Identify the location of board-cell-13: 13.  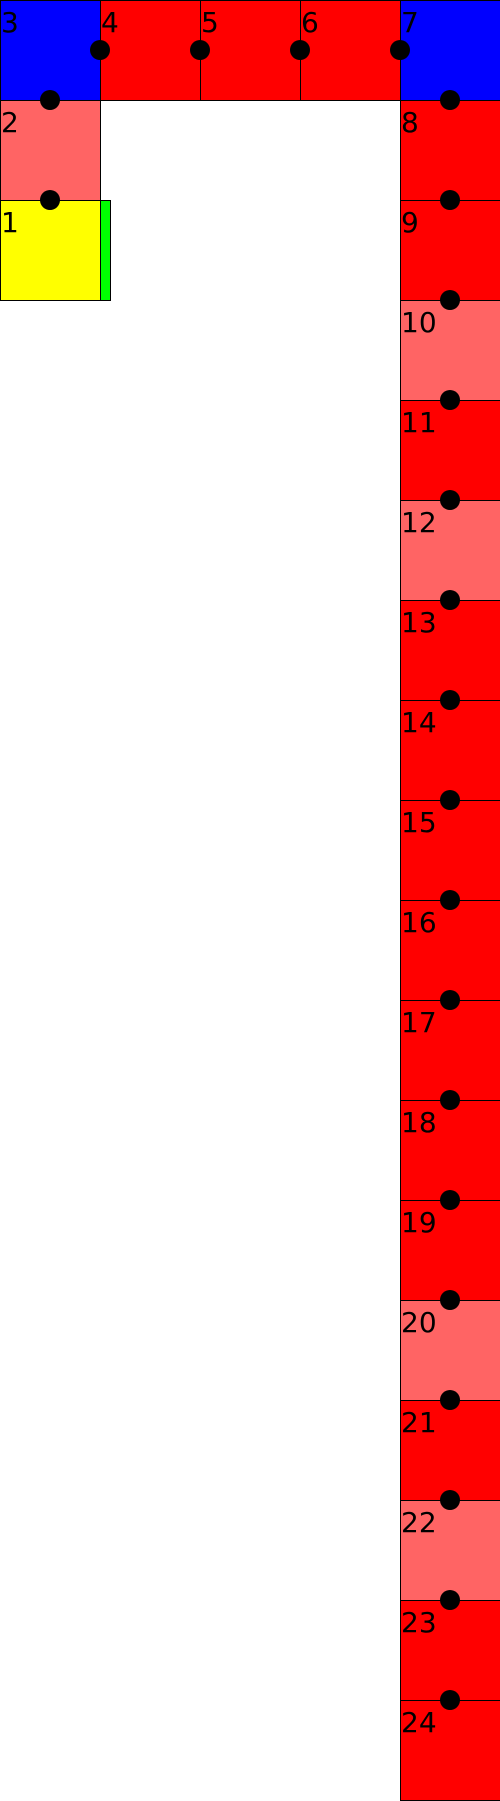
(450, 650).